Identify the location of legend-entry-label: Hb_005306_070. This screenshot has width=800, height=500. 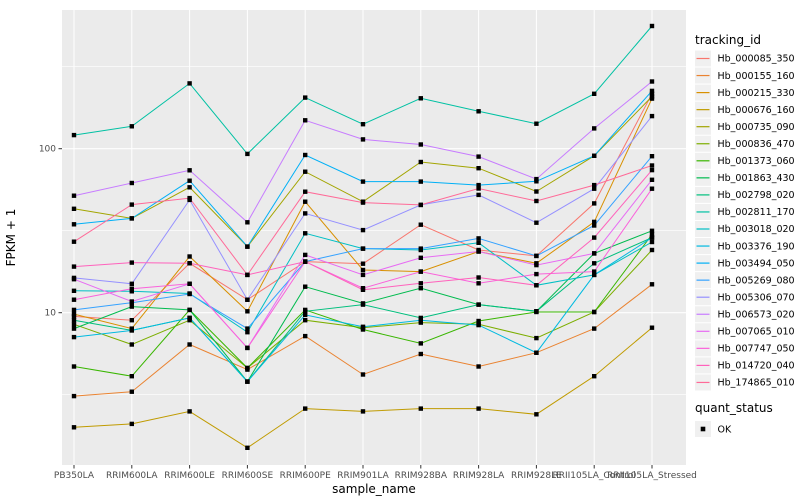
(756, 297).